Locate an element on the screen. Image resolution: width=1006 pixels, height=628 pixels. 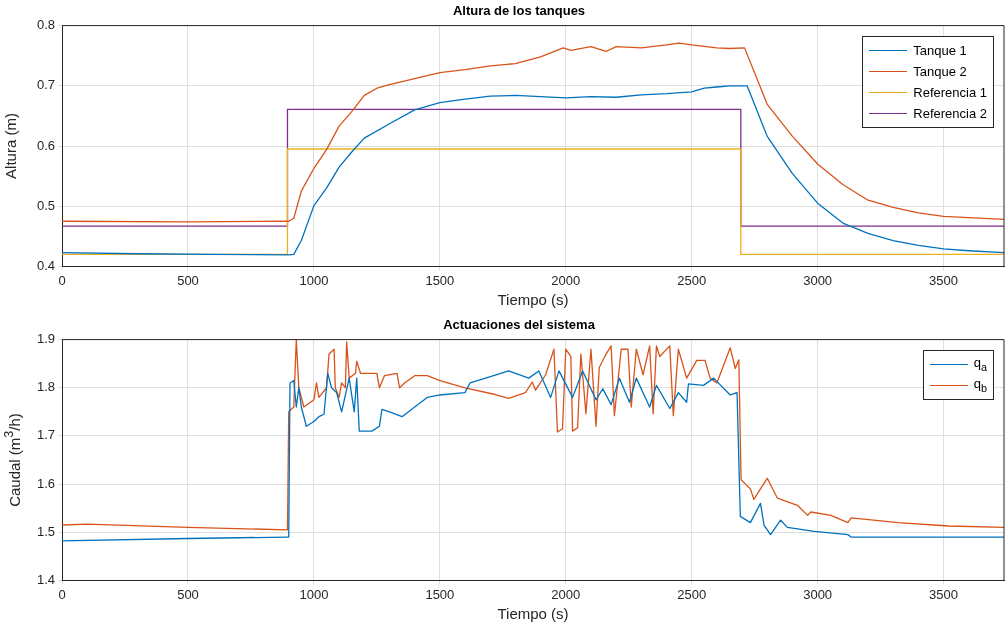
y-tick-label: 1.8 is located at coordinates (46, 387).